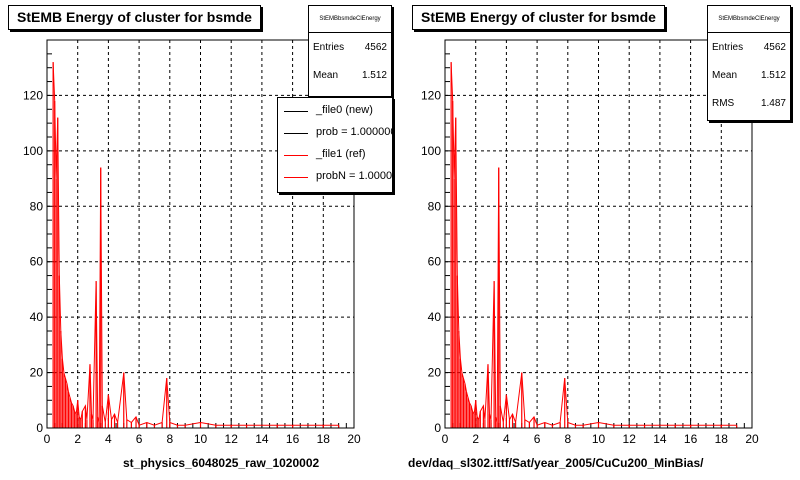  I want to click on left-stats-row-entries: Entries 4562, so click(350, 48).